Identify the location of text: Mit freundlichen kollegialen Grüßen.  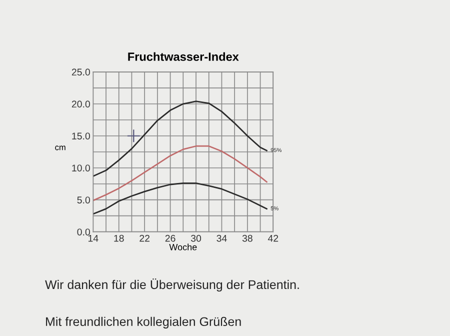
(143, 322).